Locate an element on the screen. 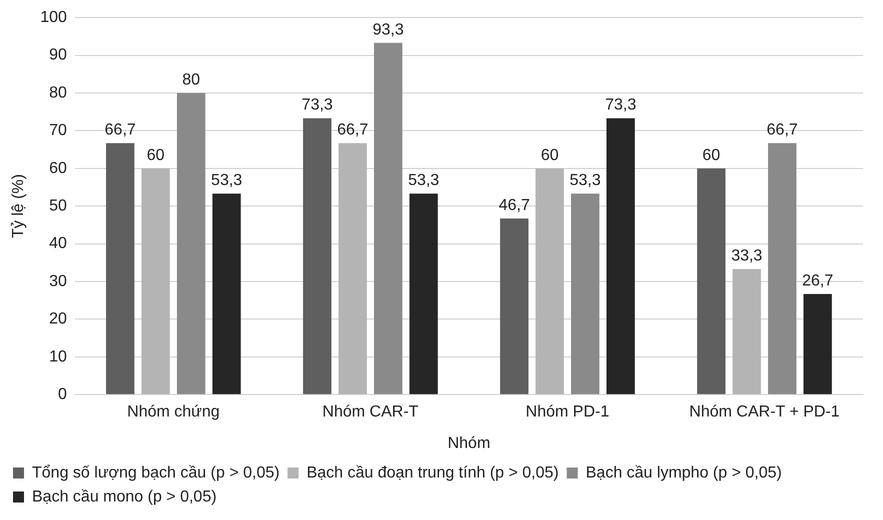  y-tick-label: 50 is located at coordinates (58, 206).